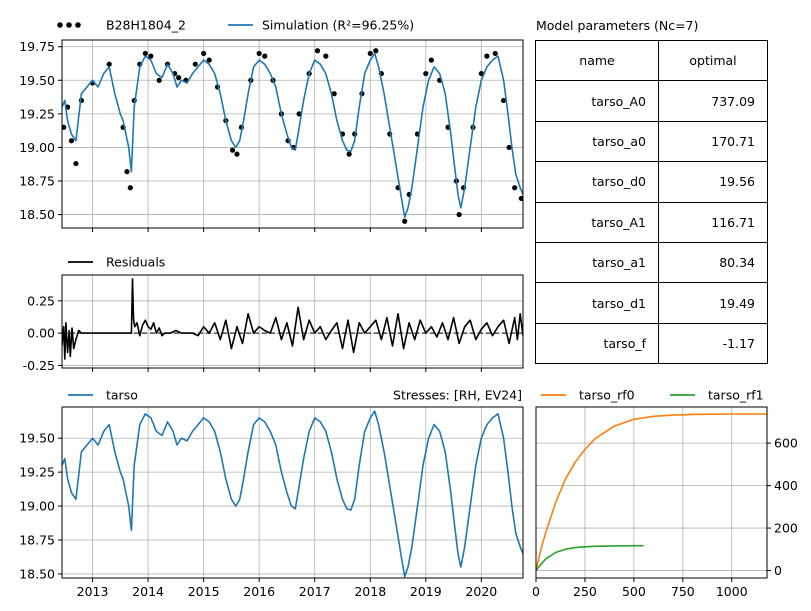  Describe the element at coordinates (786, 485) in the screenshot. I see `response-ytick-label: 400` at that location.